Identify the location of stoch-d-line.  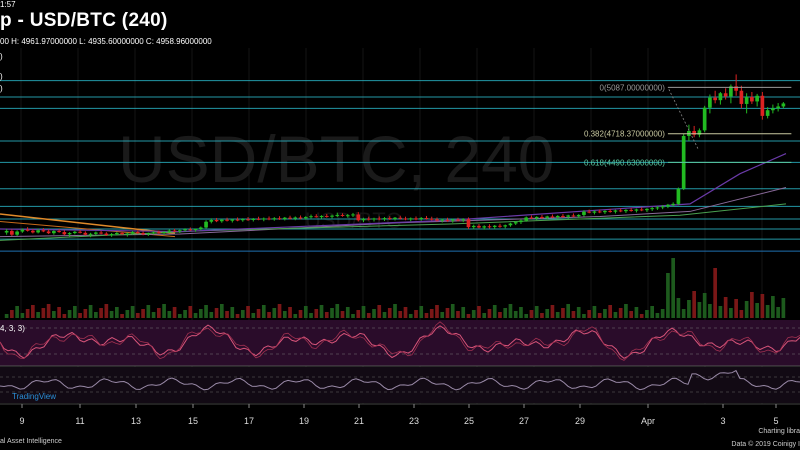
(400, 341).